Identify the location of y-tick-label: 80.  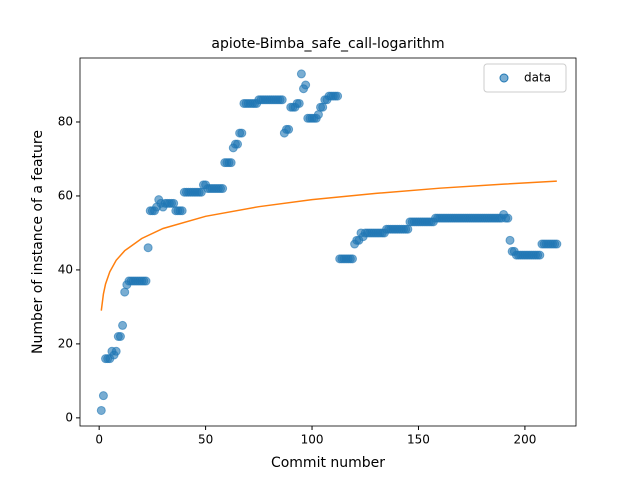
(65, 121).